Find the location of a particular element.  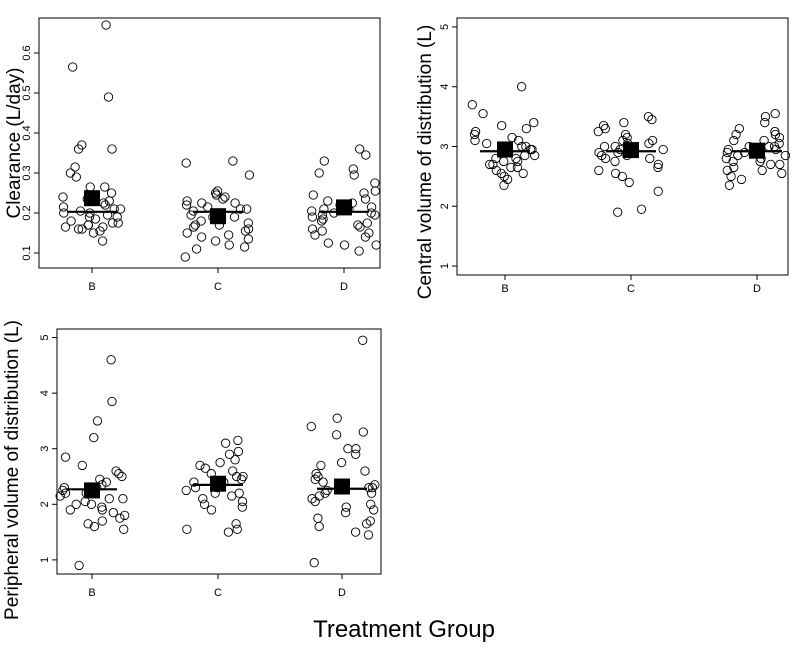

central-volume-x-tick-label-c: C is located at coordinates (631, 289).